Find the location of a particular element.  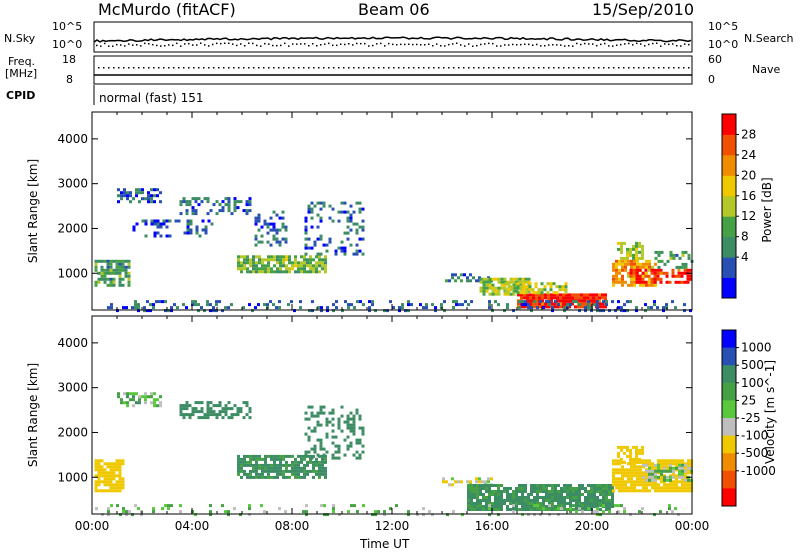

nsky-tick-bottom: 10^0 is located at coordinates (67, 44).